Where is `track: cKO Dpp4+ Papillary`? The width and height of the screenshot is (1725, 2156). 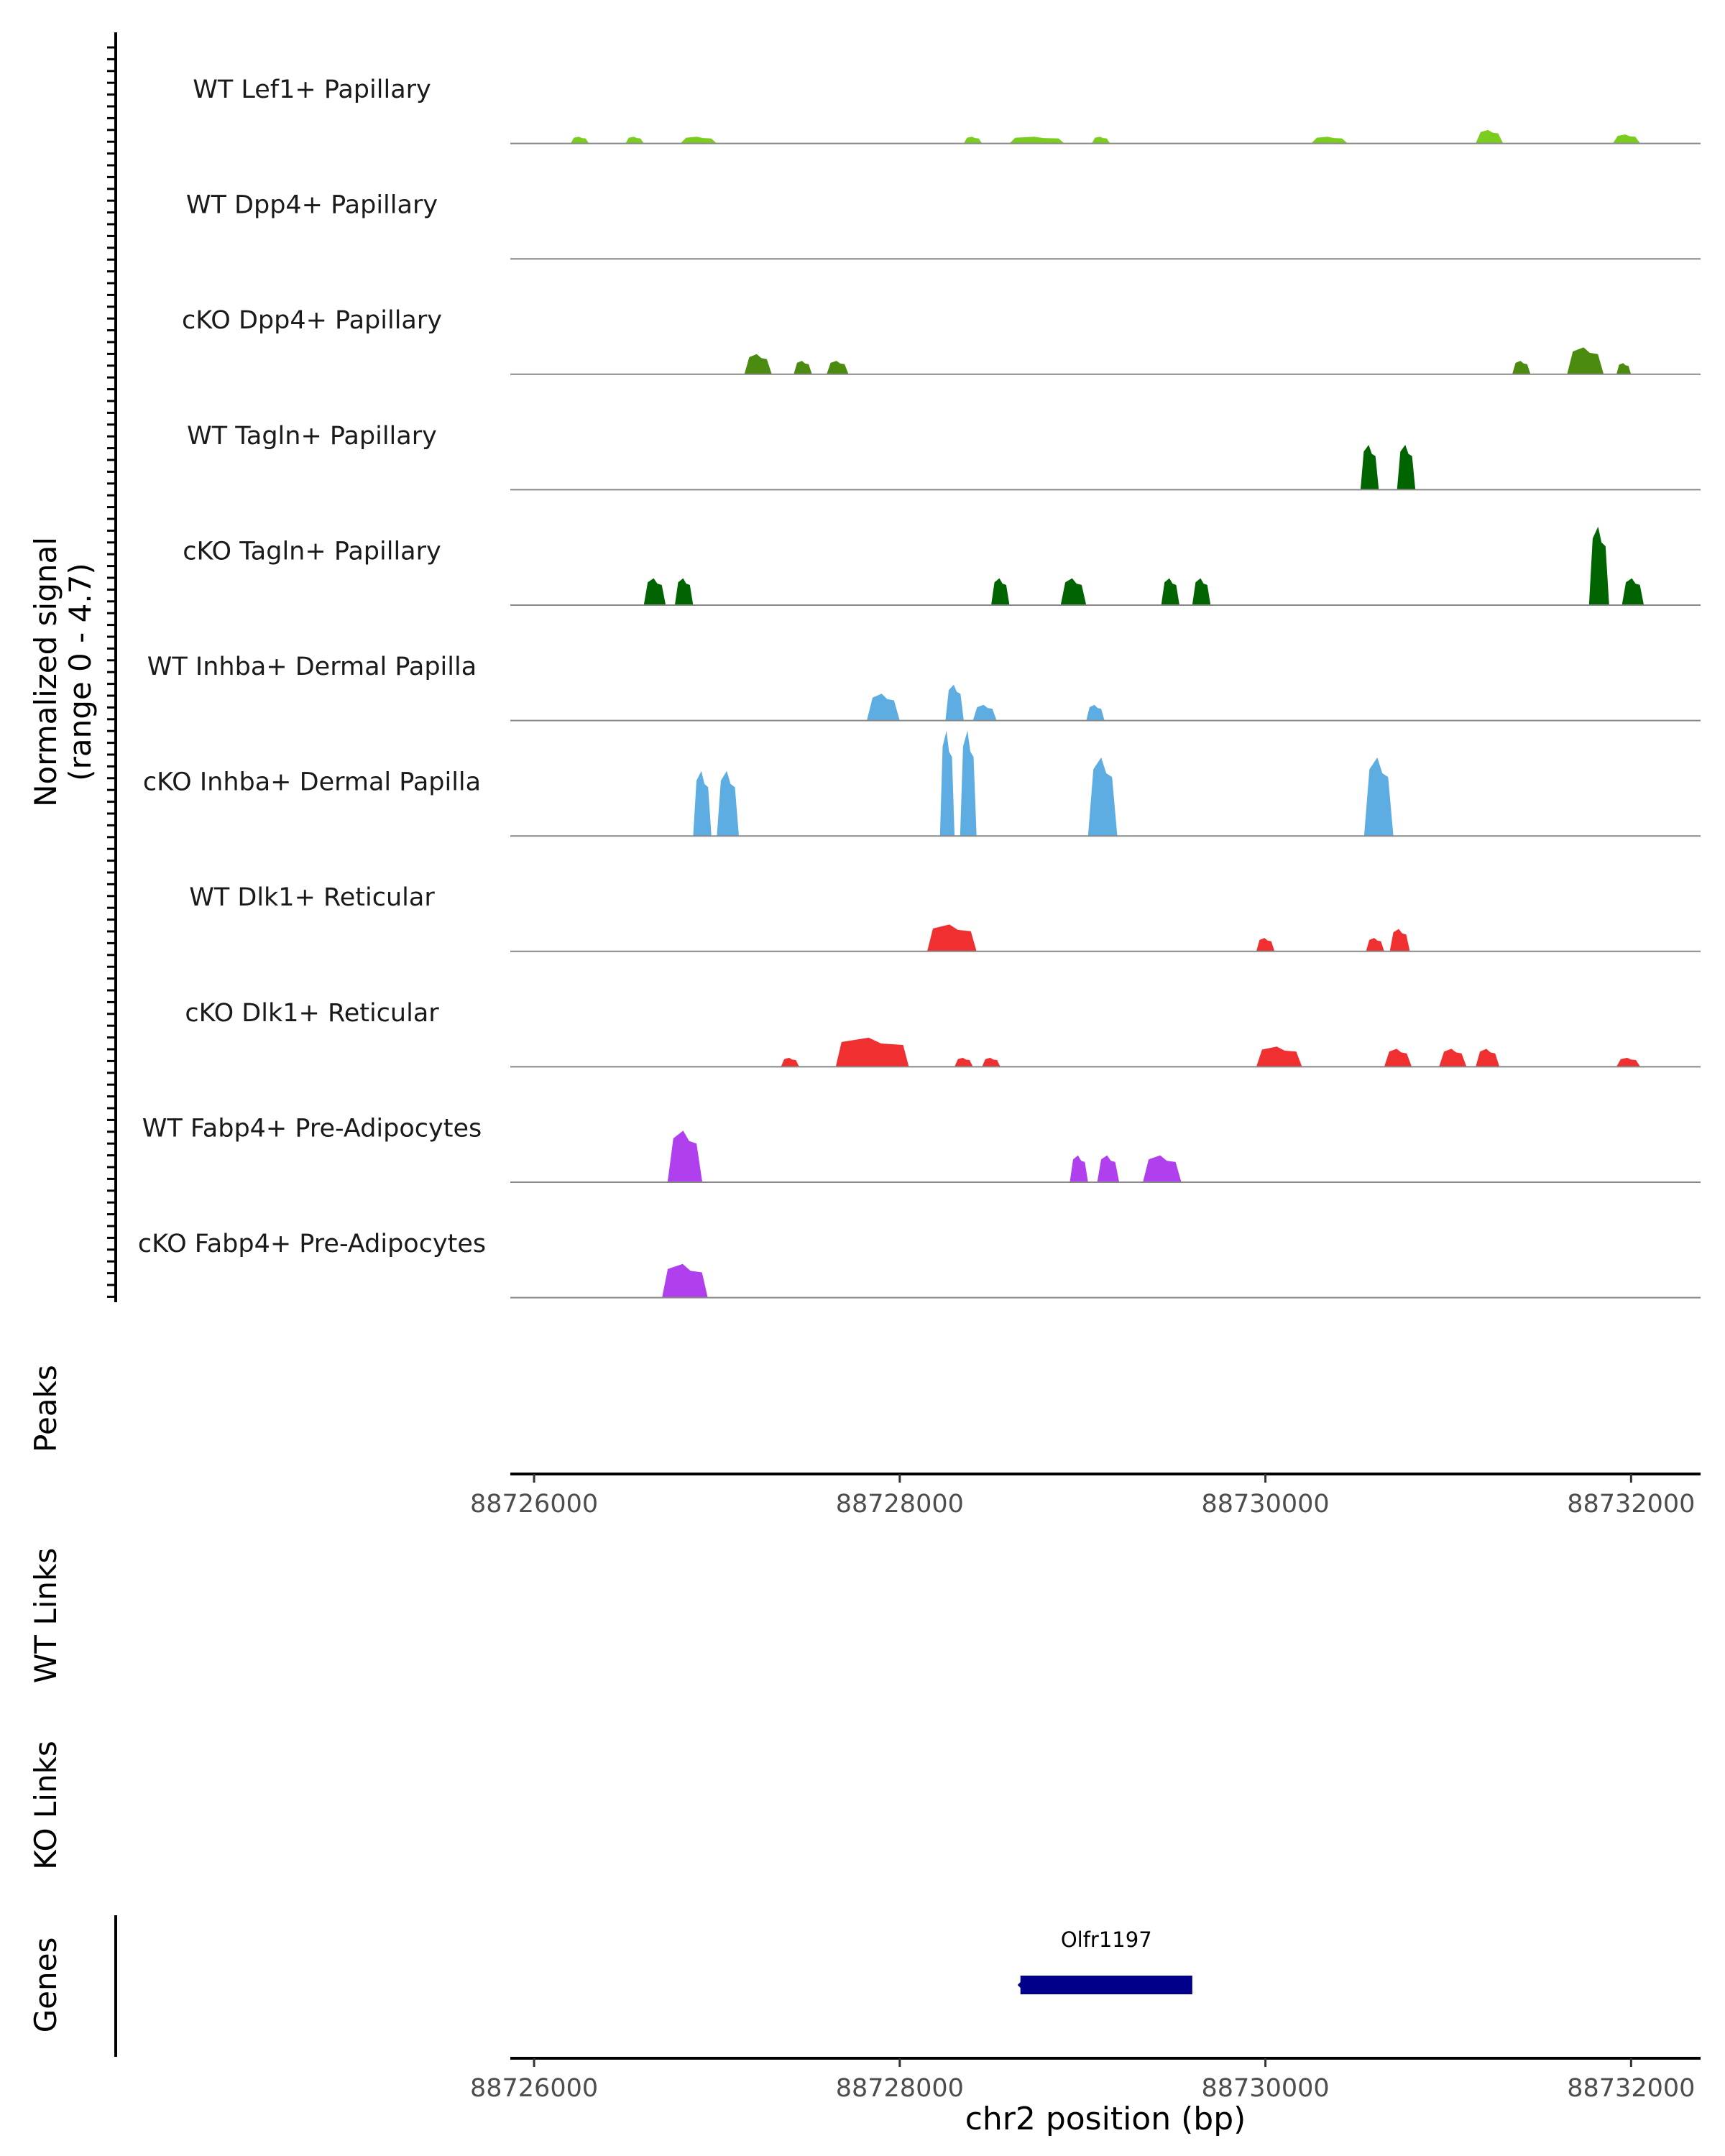 track: cKO Dpp4+ Papillary is located at coordinates (941, 341).